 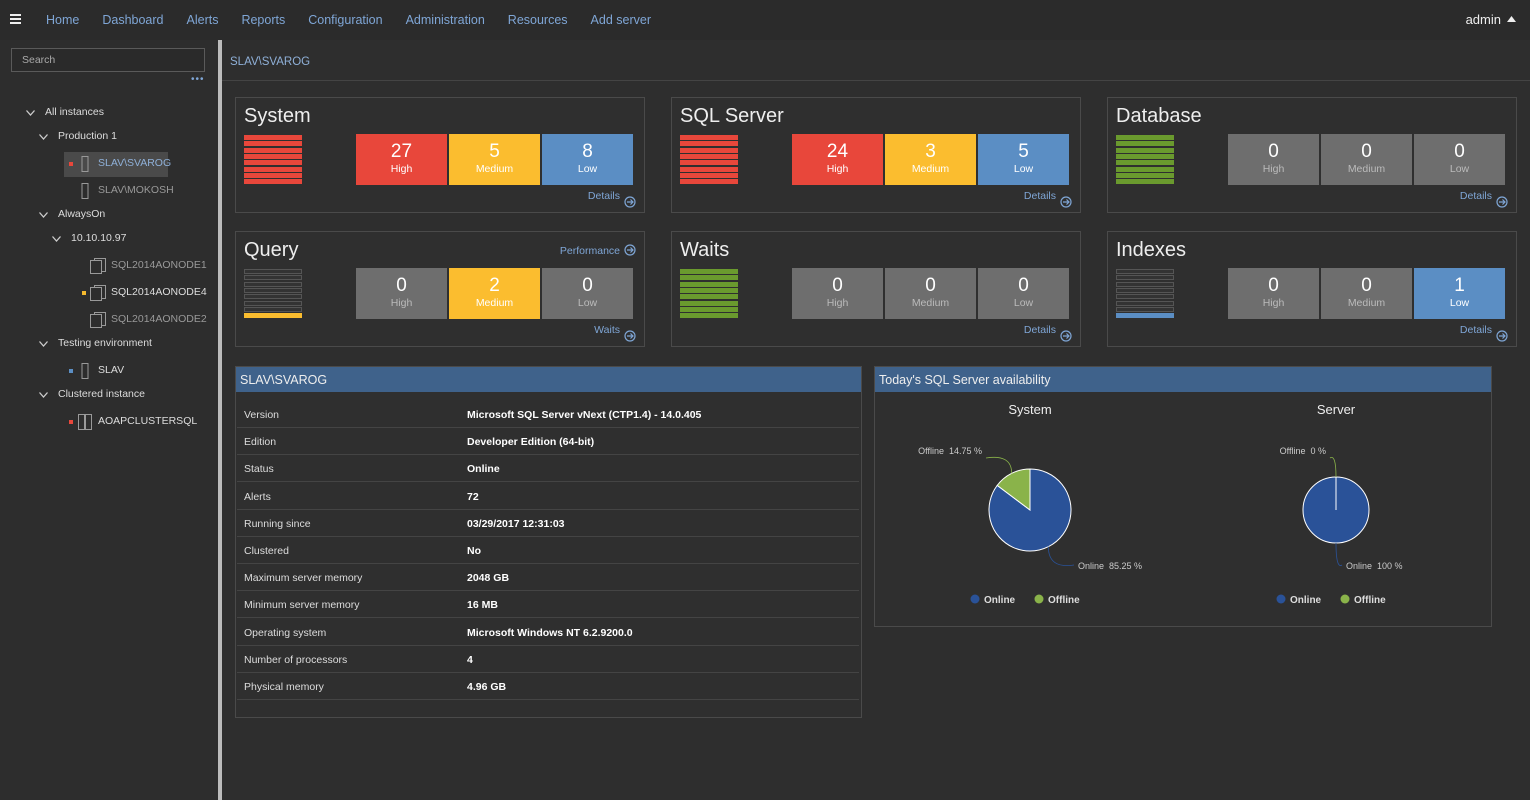 I want to click on tile-title: SQL Server, so click(x=732, y=116).